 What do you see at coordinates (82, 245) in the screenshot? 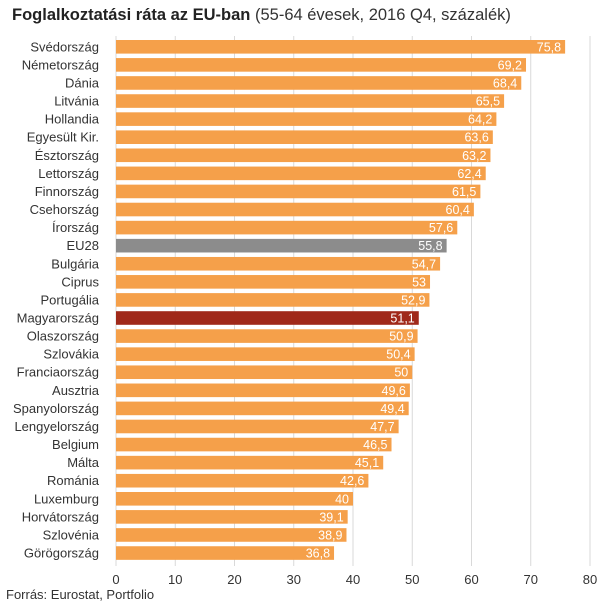
I see `category-label: EU28` at bounding box center [82, 245].